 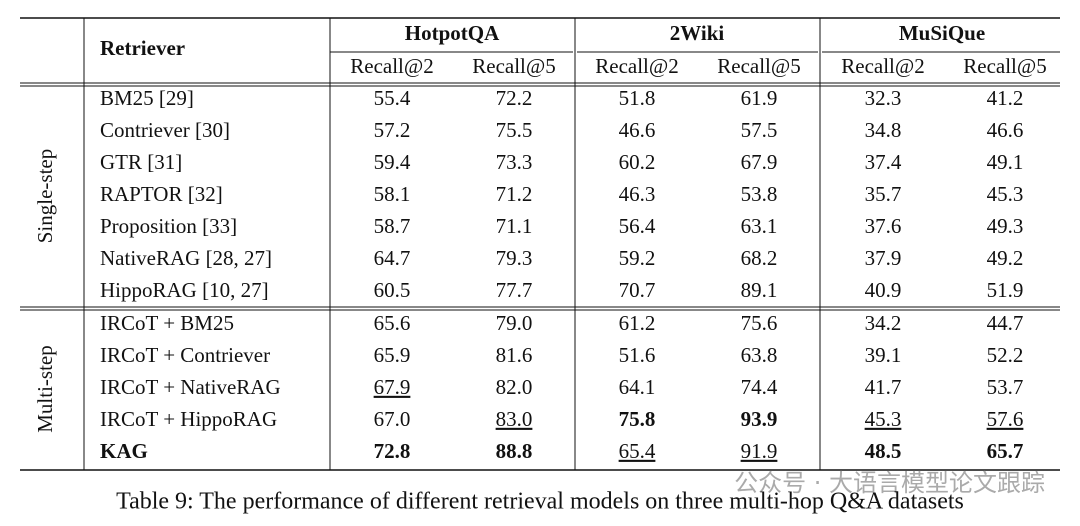 I want to click on cell-value: 51.6, so click(x=637, y=355).